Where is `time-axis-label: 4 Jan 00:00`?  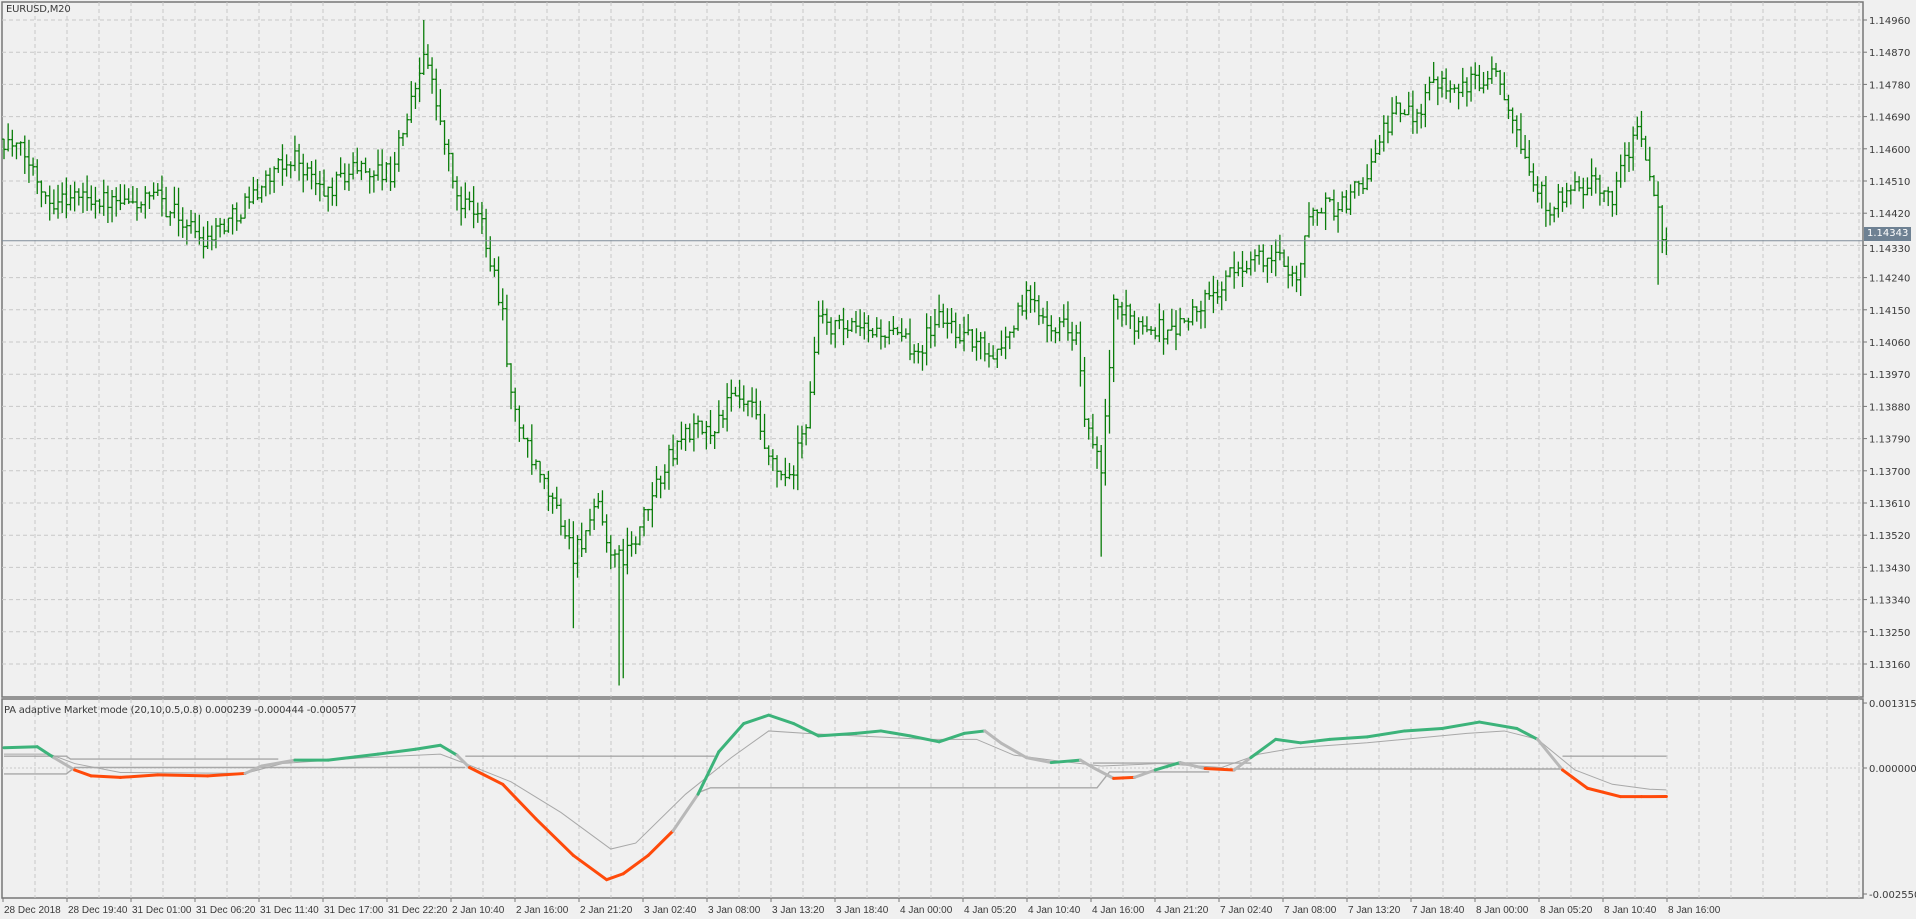
time-axis-label: 4 Jan 00:00 is located at coordinates (926, 910).